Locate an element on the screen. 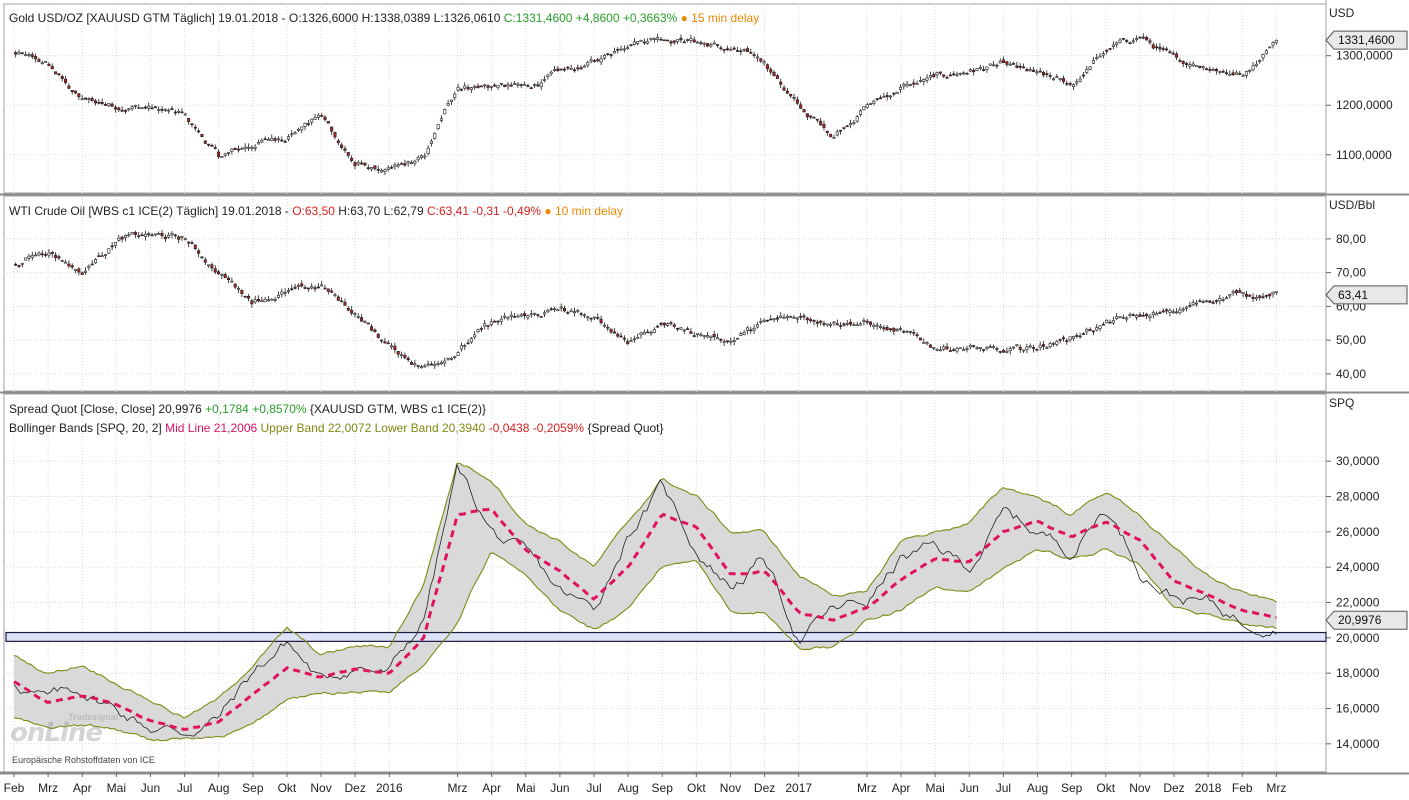 This screenshot has width=1409, height=800. data-credit: Europäische Rohstoffdaten von ICE is located at coordinates (83, 760).